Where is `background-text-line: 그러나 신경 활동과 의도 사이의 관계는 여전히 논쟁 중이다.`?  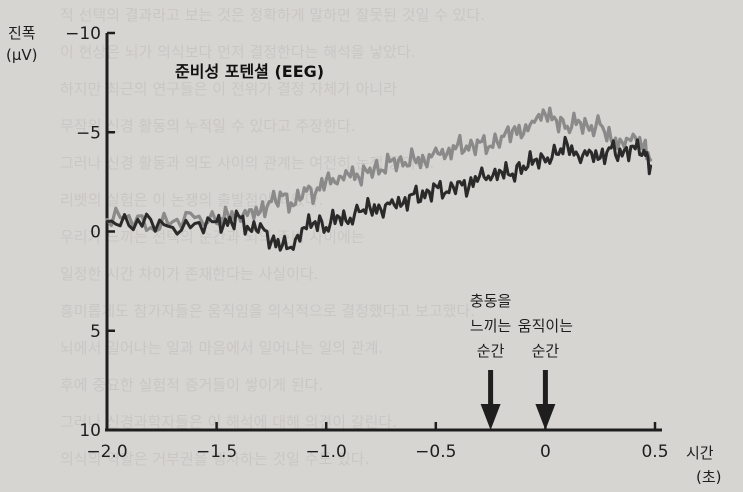 background-text-line: 그러나 신경 활동과 의도 사이의 관계는 여전히 논쟁 중이다. is located at coordinates (247, 163).